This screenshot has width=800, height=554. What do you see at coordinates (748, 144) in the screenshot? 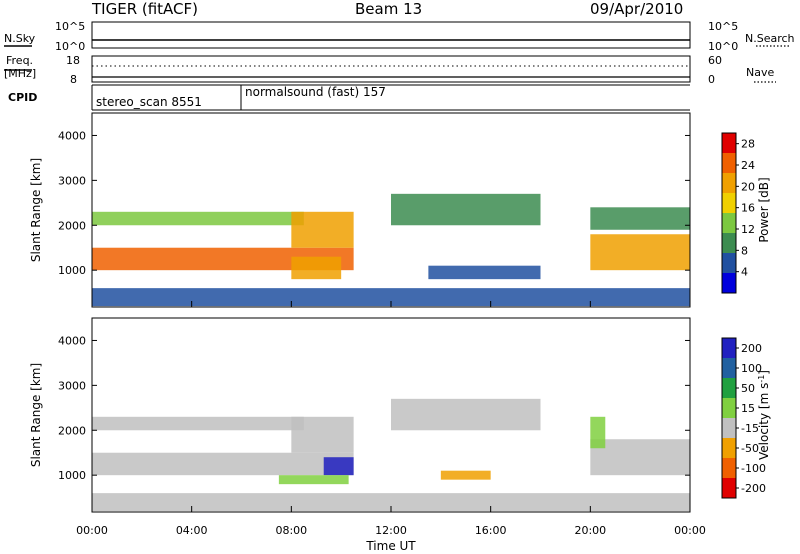
I see `colorbar-tick-label: 28` at bounding box center [748, 144].